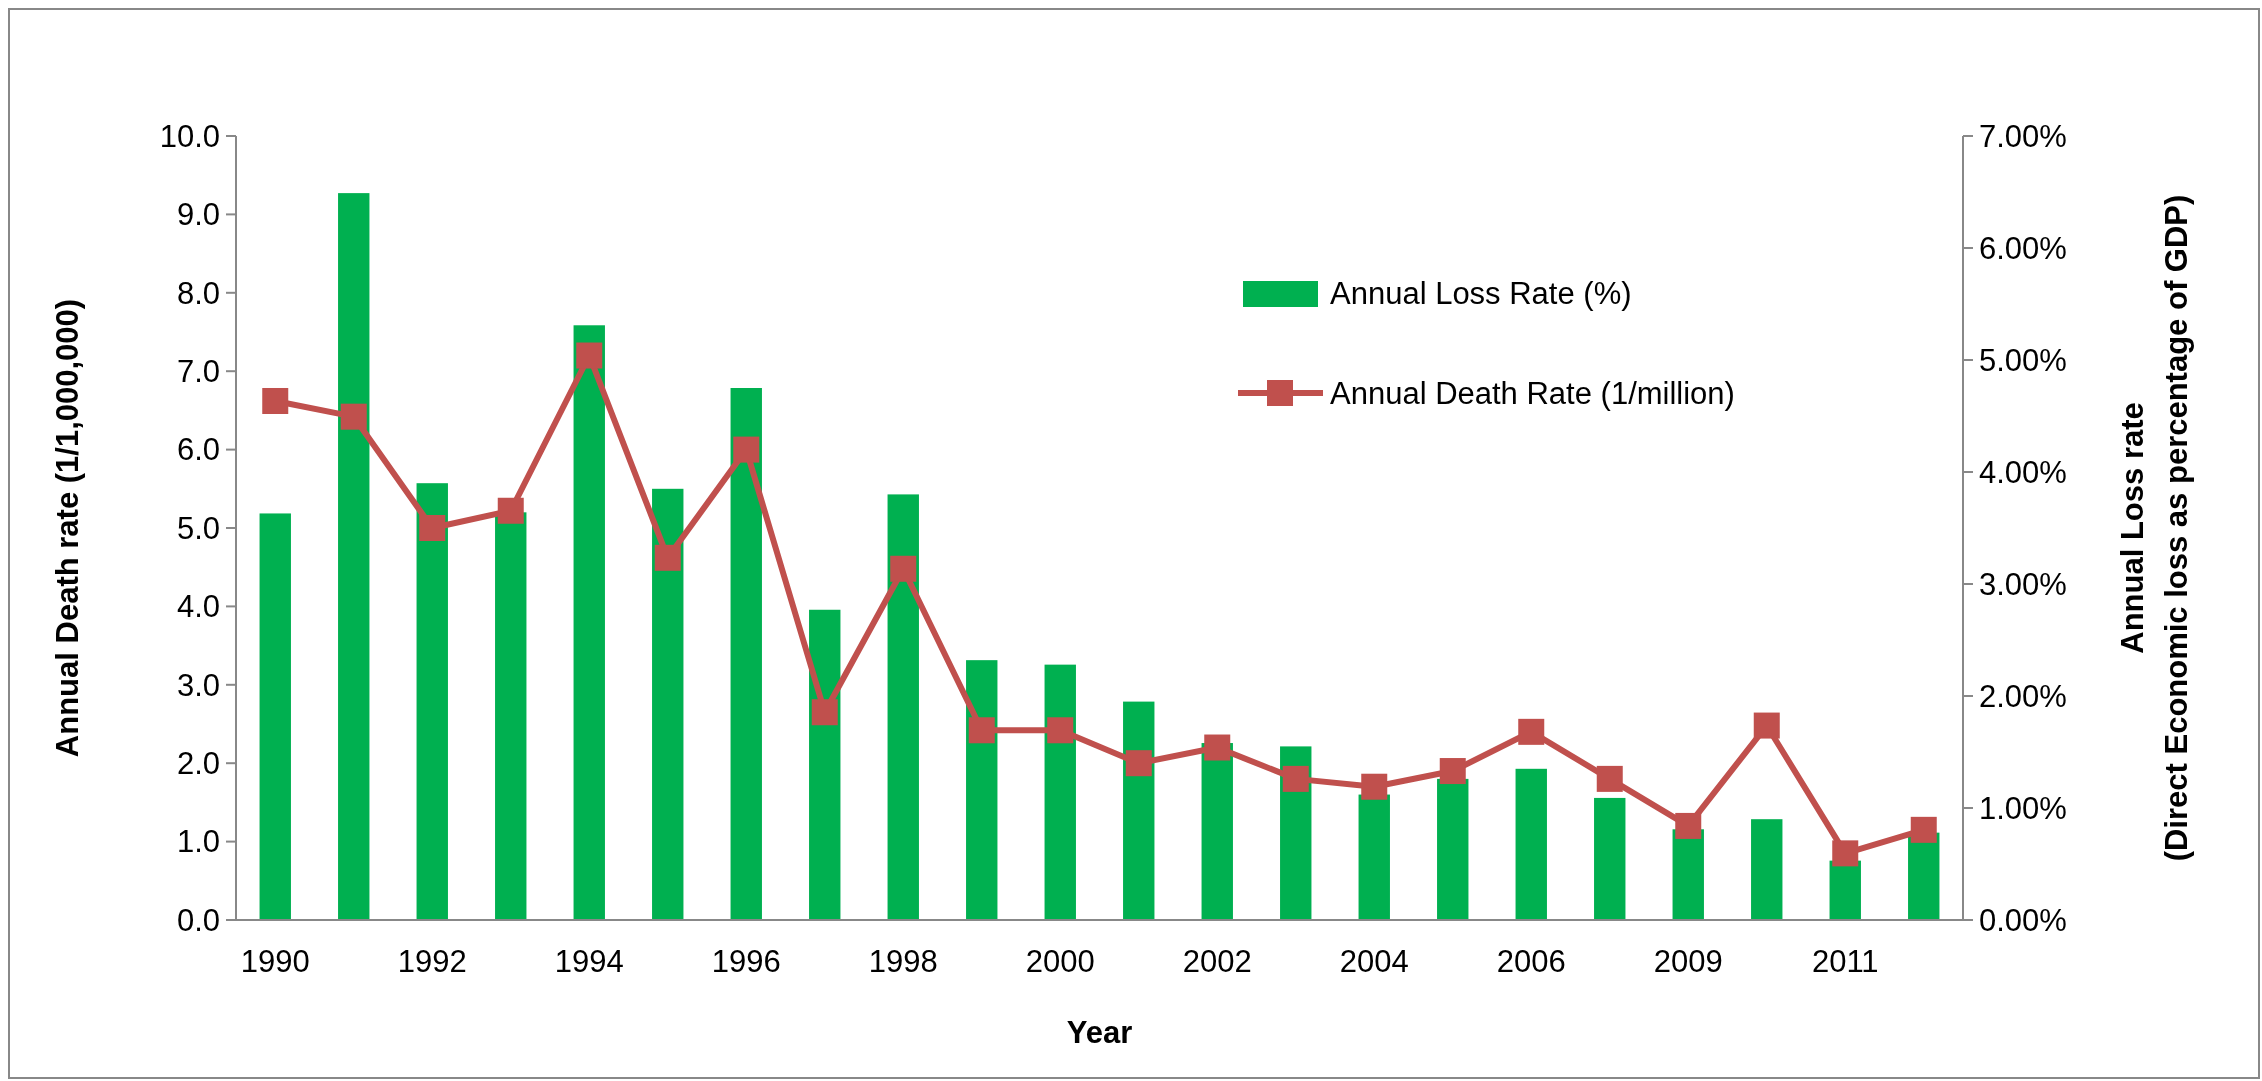 This screenshot has width=2262, height=1081. What do you see at coordinates (198, 607) in the screenshot?
I see `y-tick-label: 4.0` at bounding box center [198, 607].